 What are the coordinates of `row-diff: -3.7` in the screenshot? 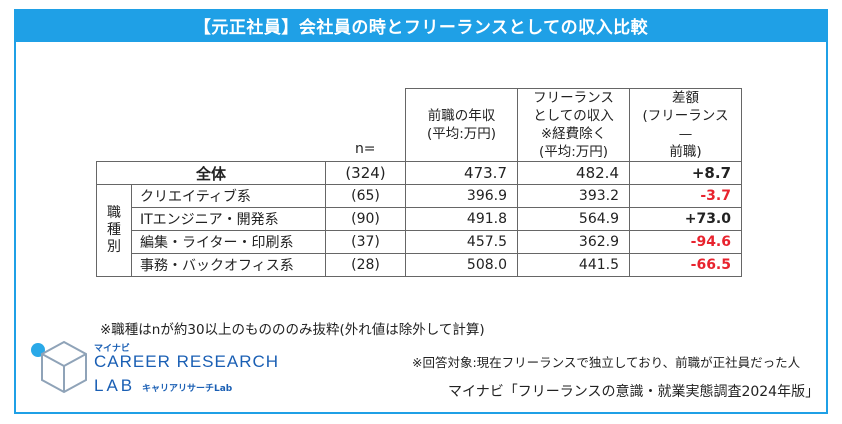 It's located at (685, 196).